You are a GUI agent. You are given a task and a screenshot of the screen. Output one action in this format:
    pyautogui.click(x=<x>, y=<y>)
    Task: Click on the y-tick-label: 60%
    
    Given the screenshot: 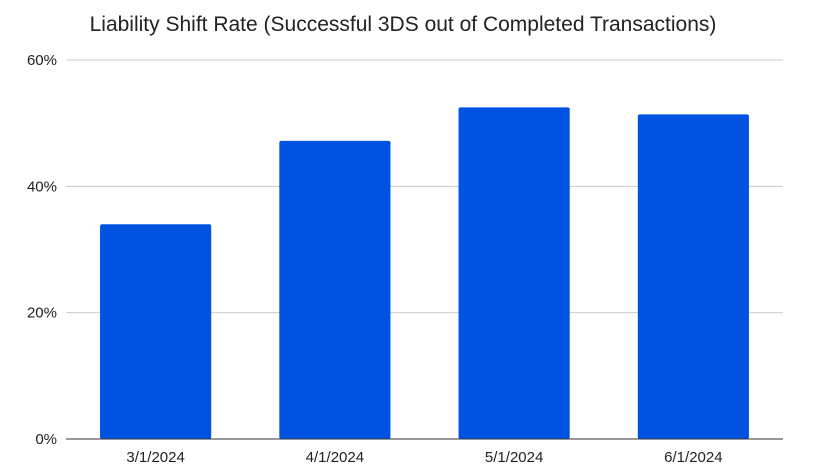 What is the action you would take?
    pyautogui.click(x=42, y=60)
    